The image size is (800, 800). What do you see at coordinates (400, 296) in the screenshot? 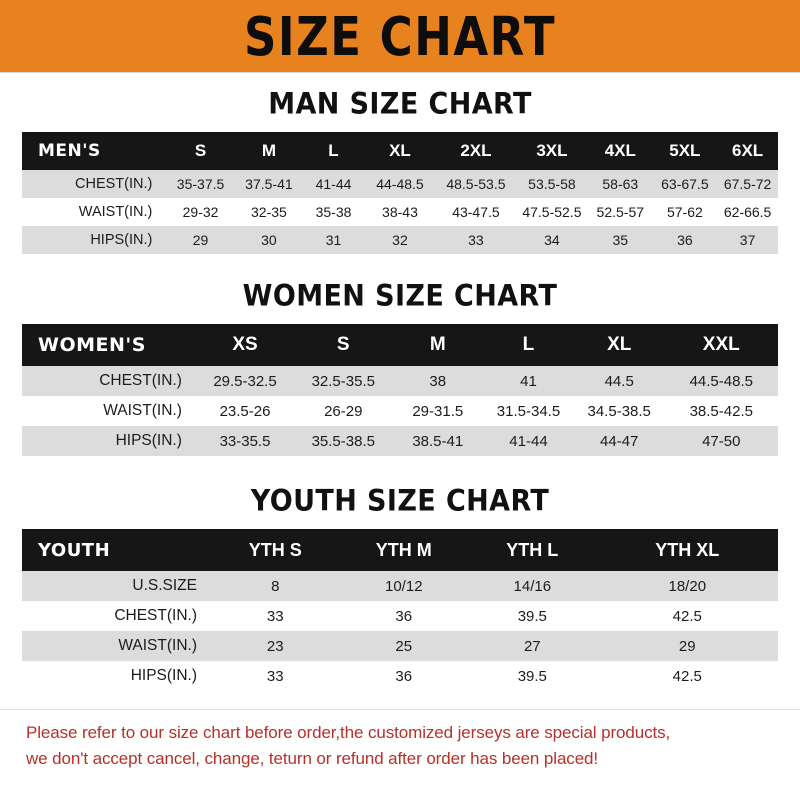
I see `women-section-title: WOMEN SIZE CHART` at bounding box center [400, 296].